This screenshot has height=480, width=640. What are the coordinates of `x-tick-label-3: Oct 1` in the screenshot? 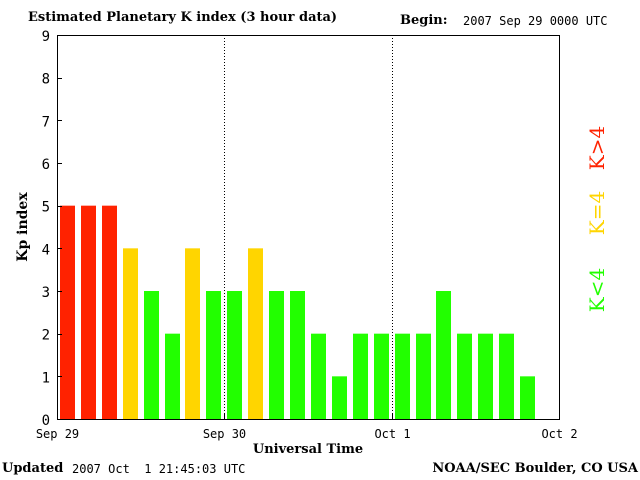 It's located at (392, 434).